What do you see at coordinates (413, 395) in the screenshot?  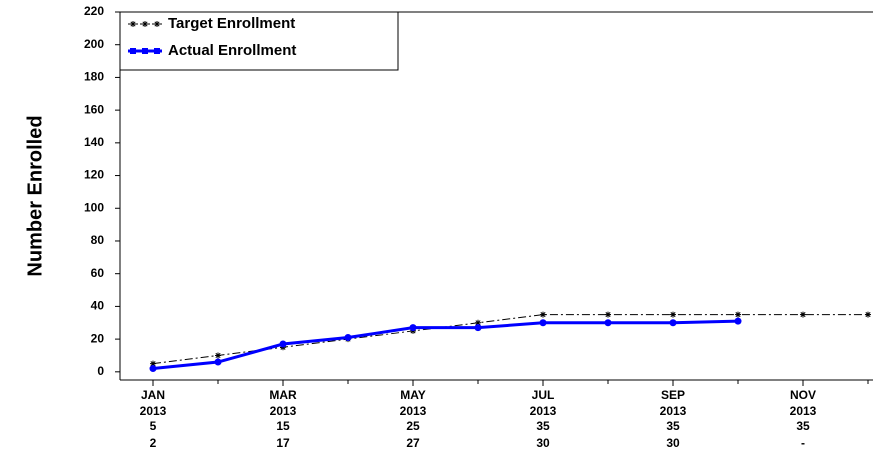 I see `x-tick-label: MAY` at bounding box center [413, 395].